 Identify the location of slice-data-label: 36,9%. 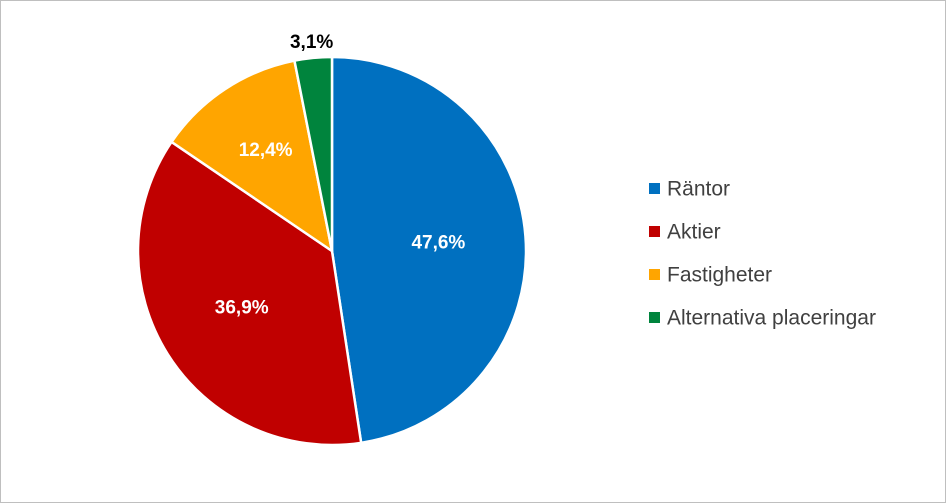
(242, 307).